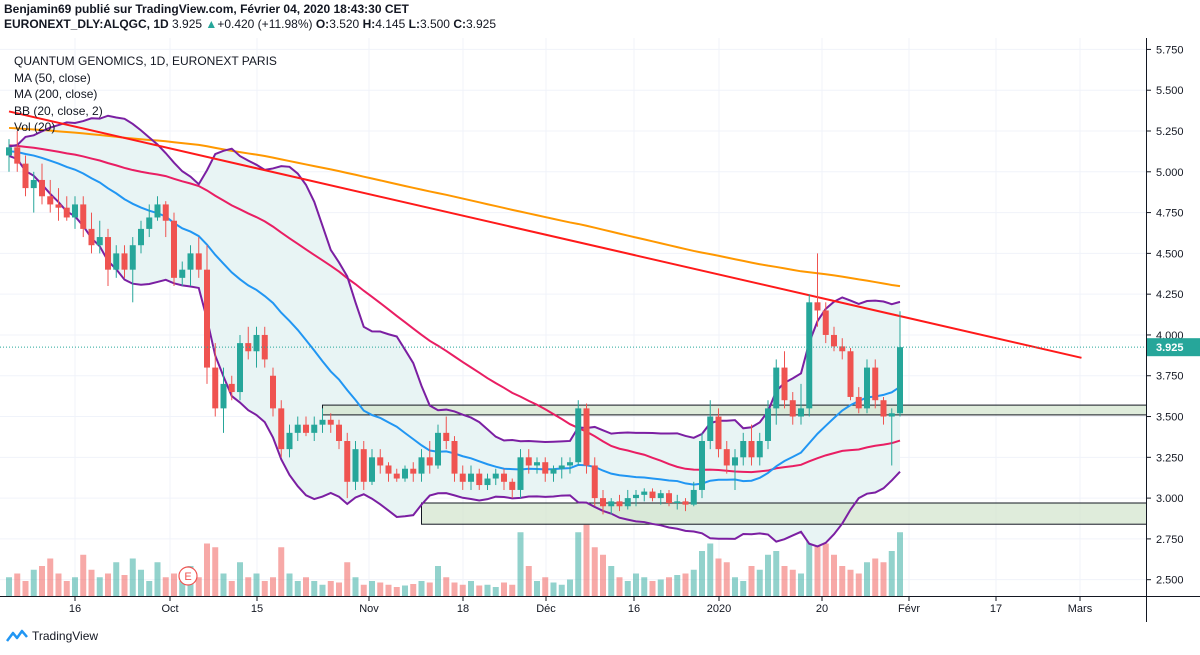 The image size is (1200, 655). I want to click on last-price-label: 3.925, so click(1170, 348).